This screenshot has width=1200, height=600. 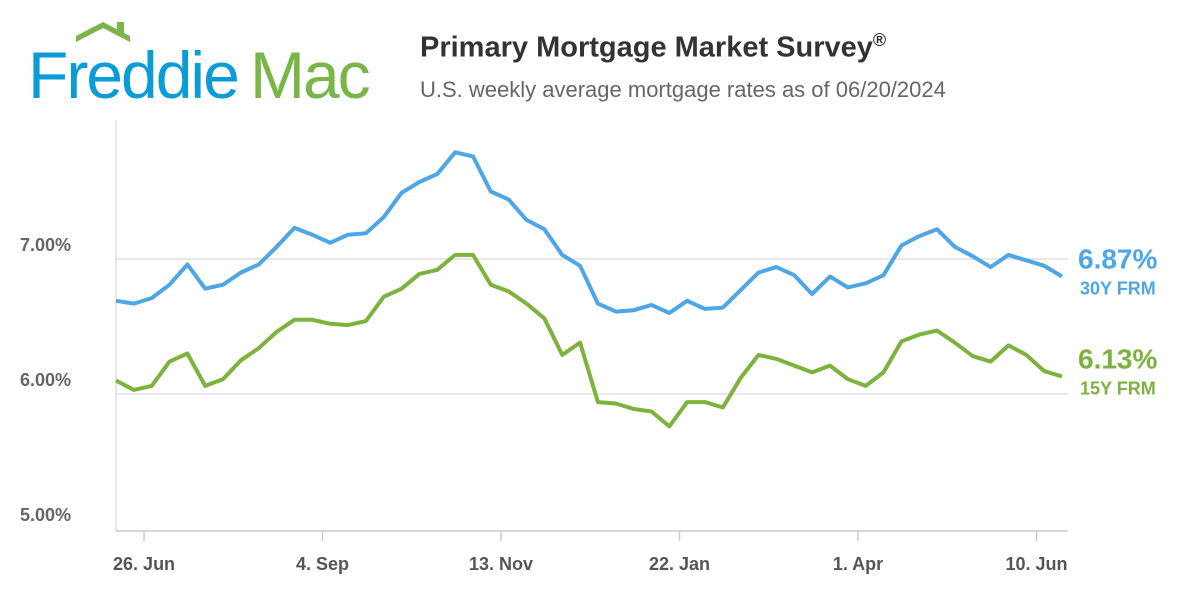 What do you see at coordinates (1117, 358) in the screenshot?
I see `end-value-label: 6.13%` at bounding box center [1117, 358].